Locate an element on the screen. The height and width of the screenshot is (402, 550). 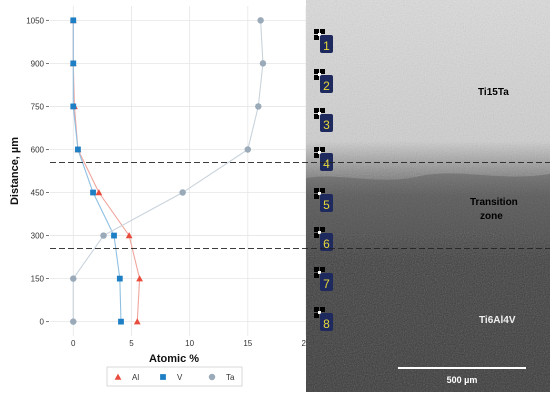
region-label-zone: zone is located at coordinates (491, 216).